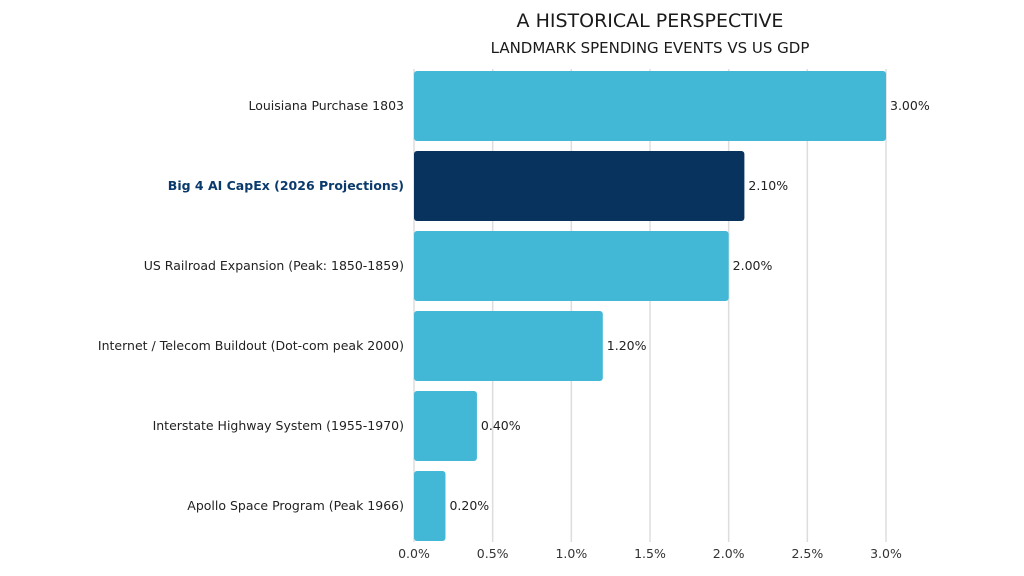 This screenshot has height=576, width=1024. Describe the element at coordinates (729, 553) in the screenshot. I see `x-tick-label: 2.0%` at that location.